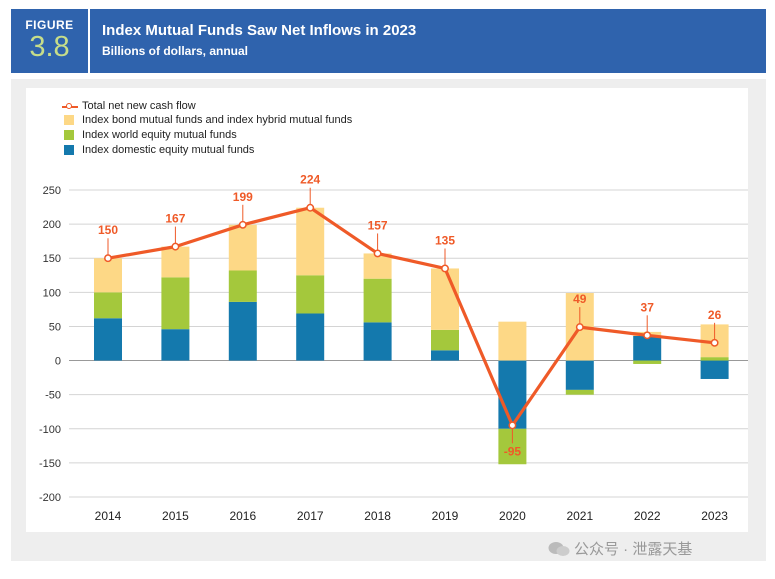 This screenshot has height=579, width=775. What do you see at coordinates (715, 315) in the screenshot?
I see `data-label: 26` at bounding box center [715, 315].